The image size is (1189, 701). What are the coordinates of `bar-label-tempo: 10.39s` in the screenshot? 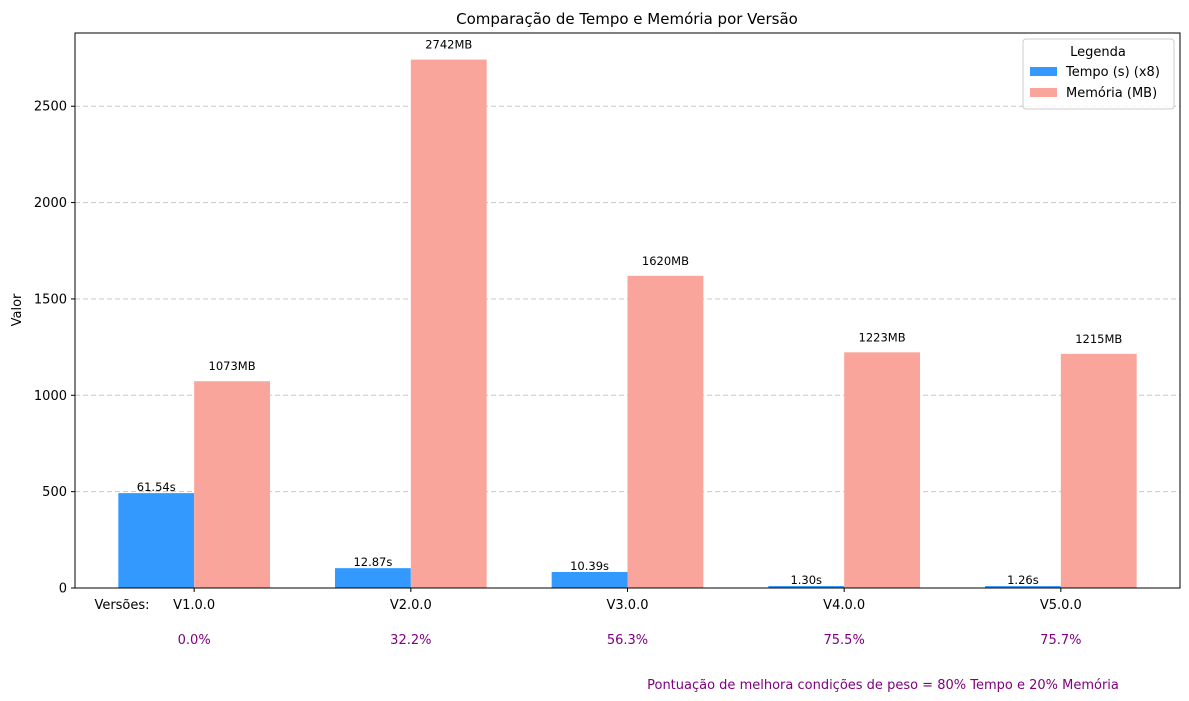 It's located at (589, 566).